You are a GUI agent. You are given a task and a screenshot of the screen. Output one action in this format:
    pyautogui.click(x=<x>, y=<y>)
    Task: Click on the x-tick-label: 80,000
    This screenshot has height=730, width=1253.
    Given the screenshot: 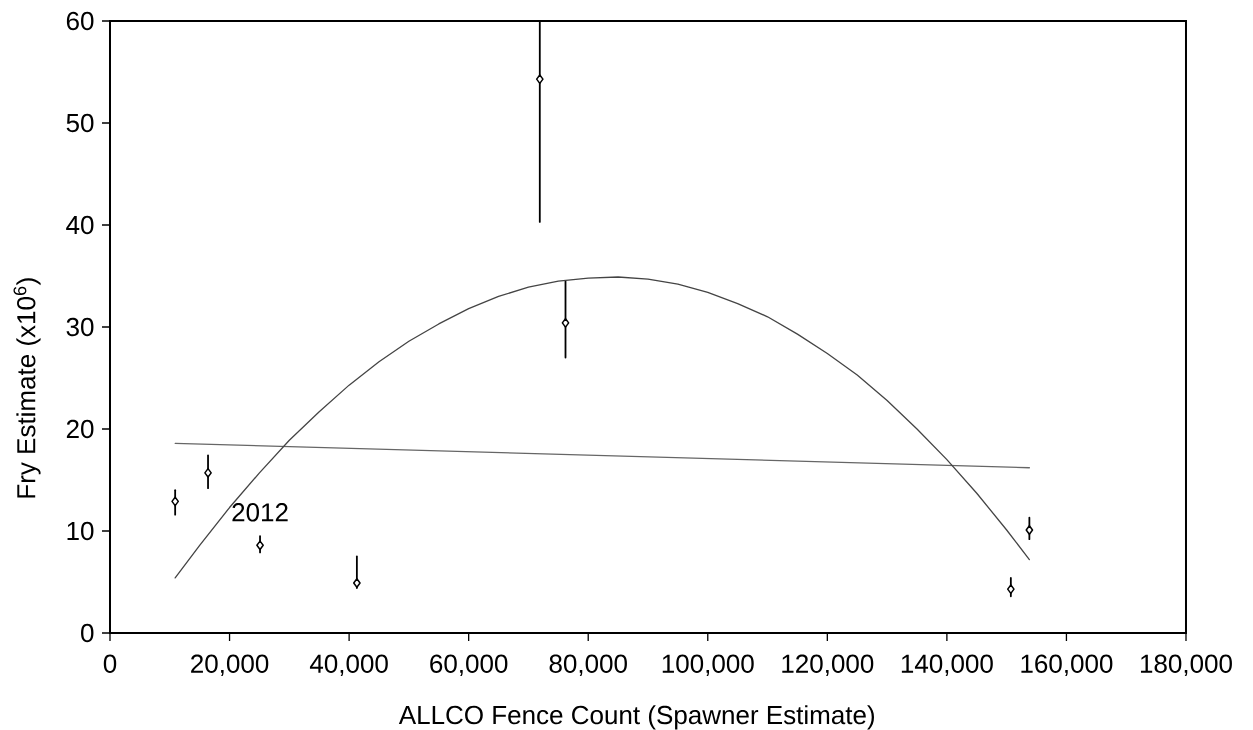 What is the action you would take?
    pyautogui.click(x=588, y=665)
    